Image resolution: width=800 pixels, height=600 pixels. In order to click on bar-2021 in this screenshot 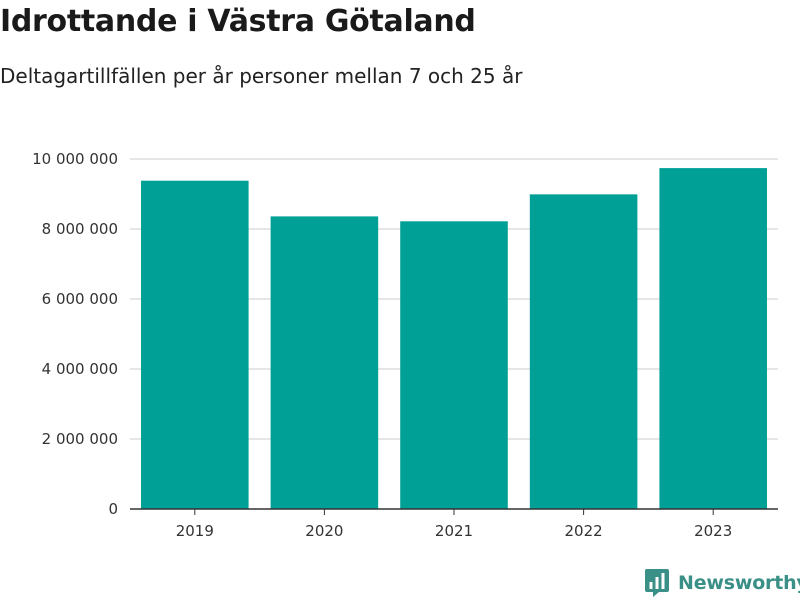, I will do `click(454, 365)`.